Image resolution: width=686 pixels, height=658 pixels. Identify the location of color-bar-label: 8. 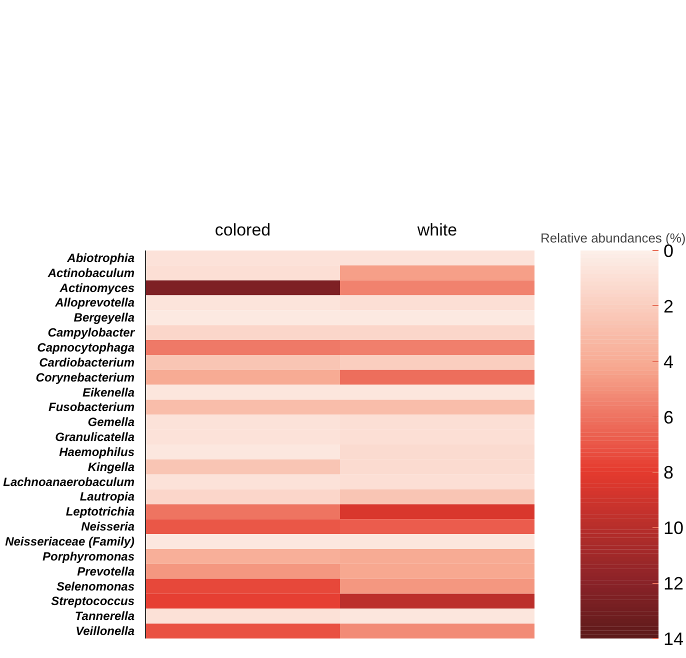
(669, 472).